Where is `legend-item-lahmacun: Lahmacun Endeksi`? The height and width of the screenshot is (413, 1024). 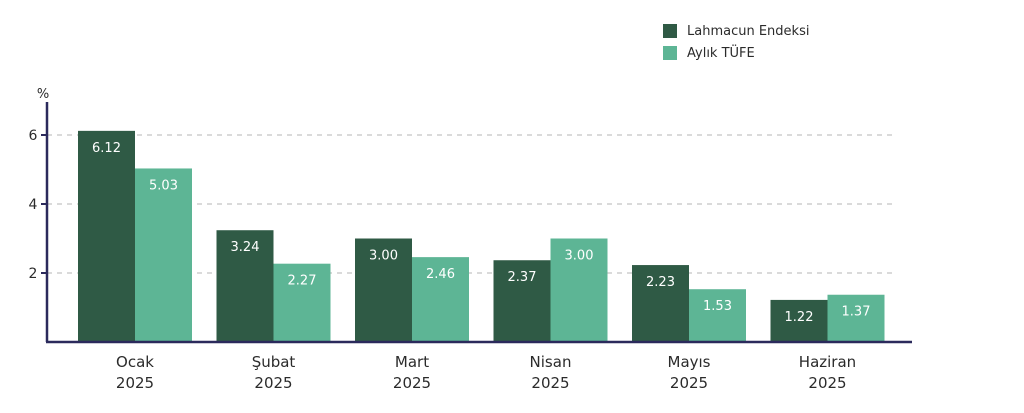
legend-item-lahmacun: Lahmacun Endeksi is located at coordinates (736, 31).